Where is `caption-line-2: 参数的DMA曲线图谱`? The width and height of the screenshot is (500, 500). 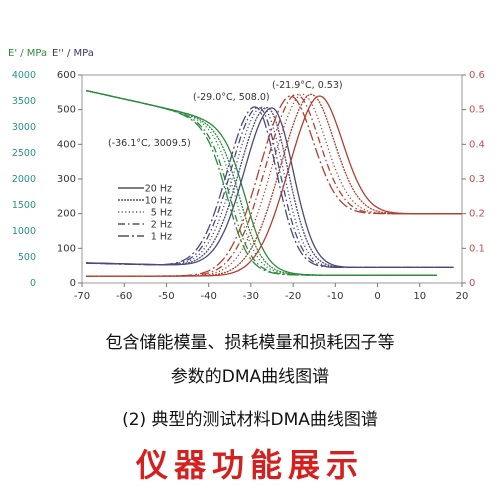 caption-line-2: 参数的DMA曲线图谱 is located at coordinates (250, 377).